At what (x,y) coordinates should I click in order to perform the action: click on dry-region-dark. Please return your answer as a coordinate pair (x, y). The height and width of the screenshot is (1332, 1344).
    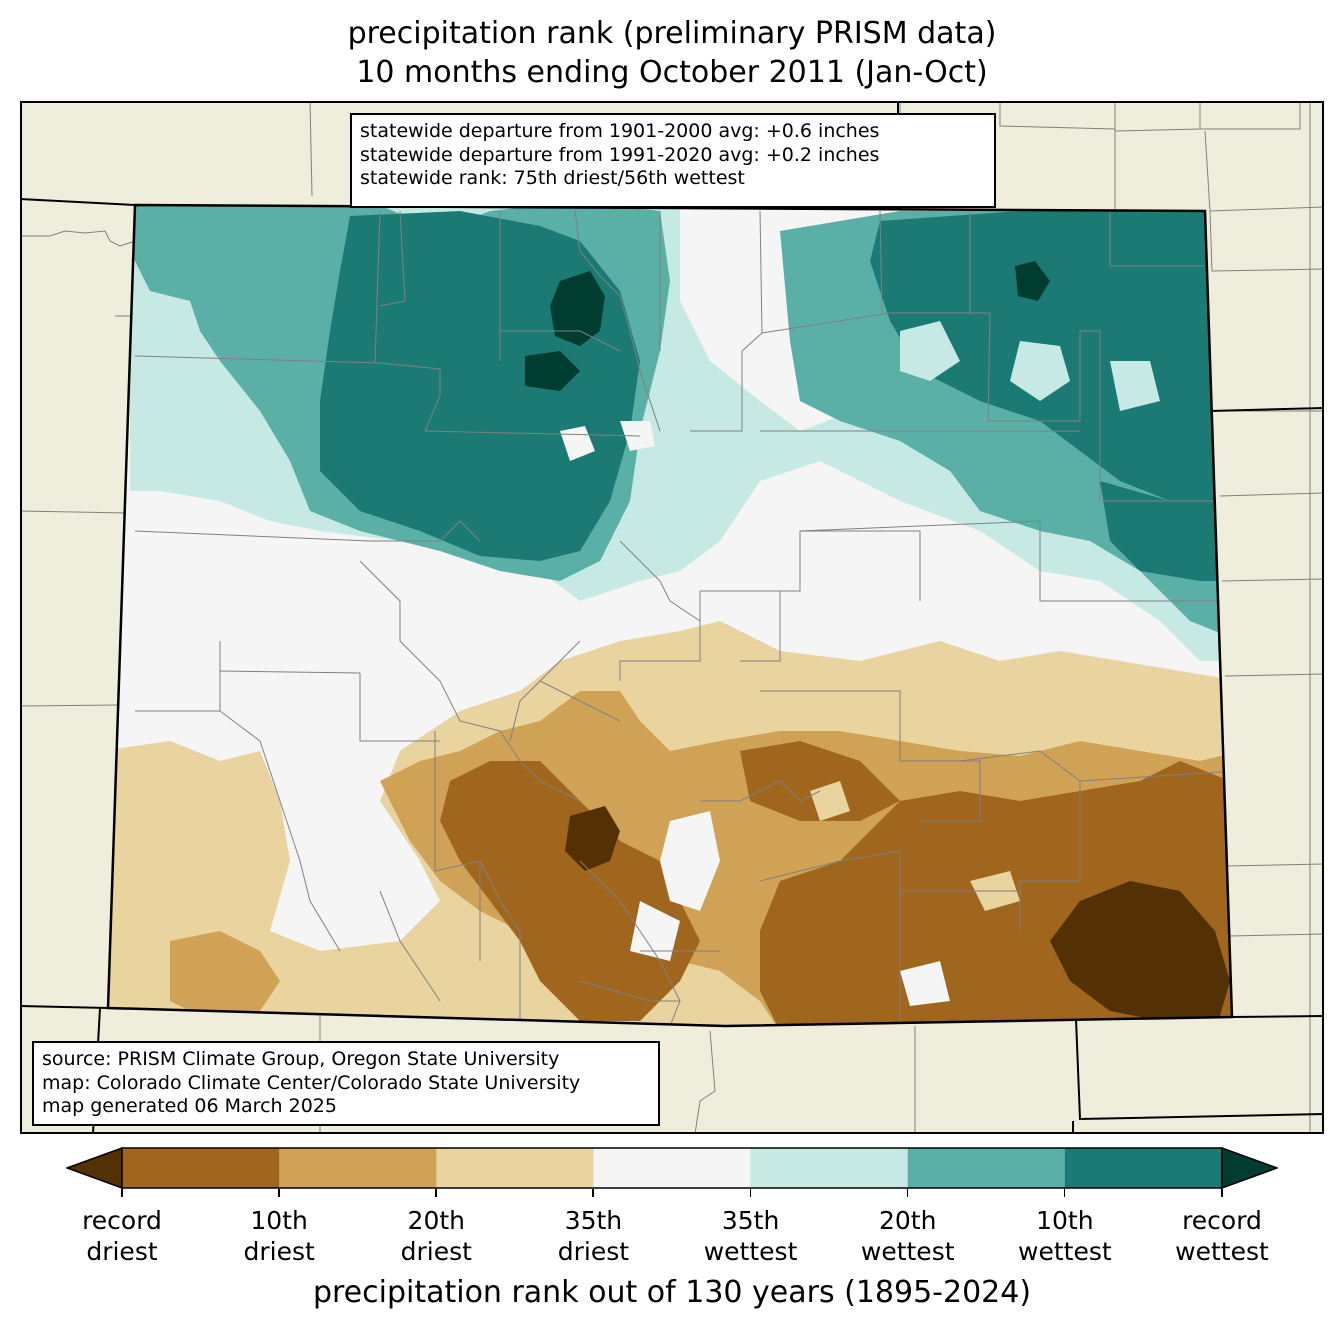
    Looking at the image, I should click on (570, 891).